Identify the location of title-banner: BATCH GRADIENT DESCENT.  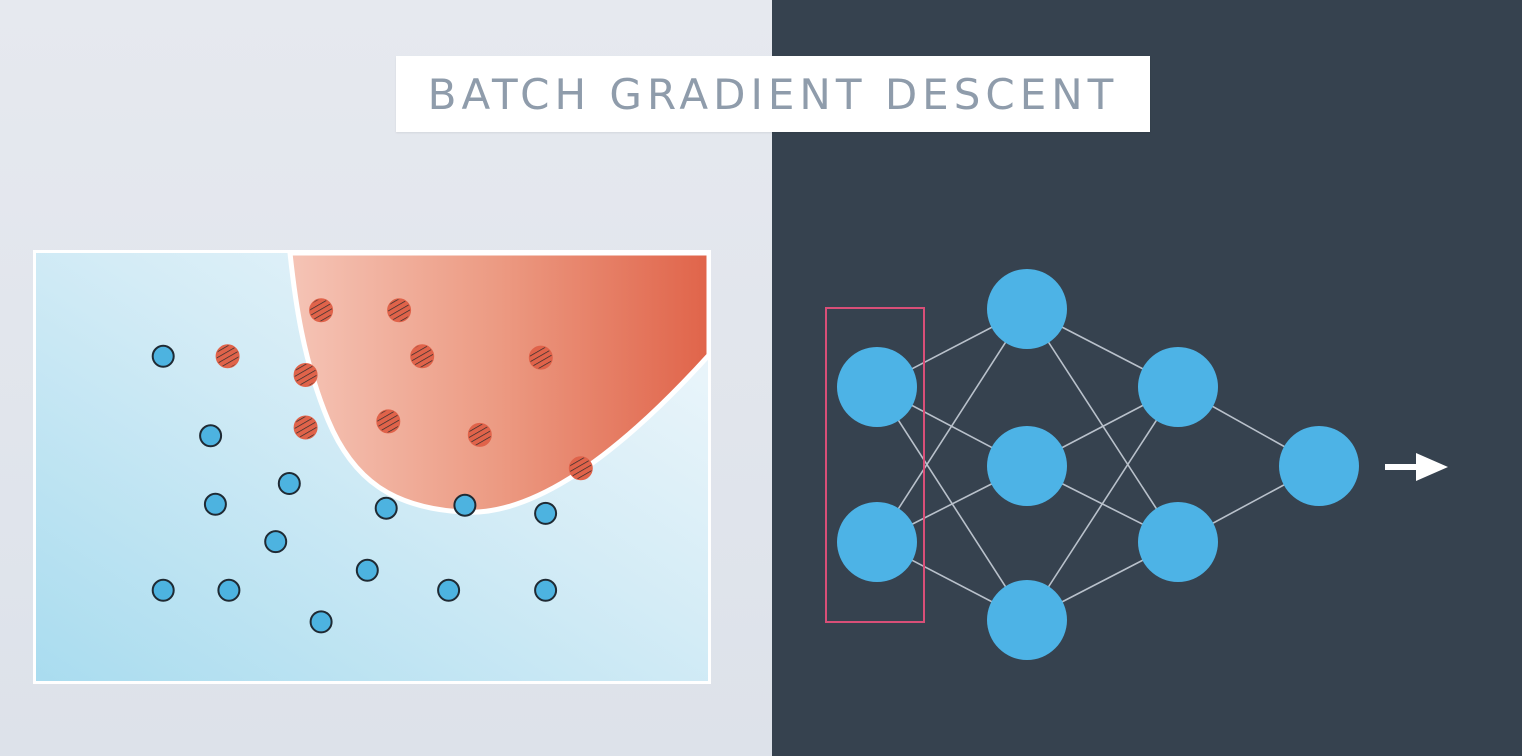
(773, 94).